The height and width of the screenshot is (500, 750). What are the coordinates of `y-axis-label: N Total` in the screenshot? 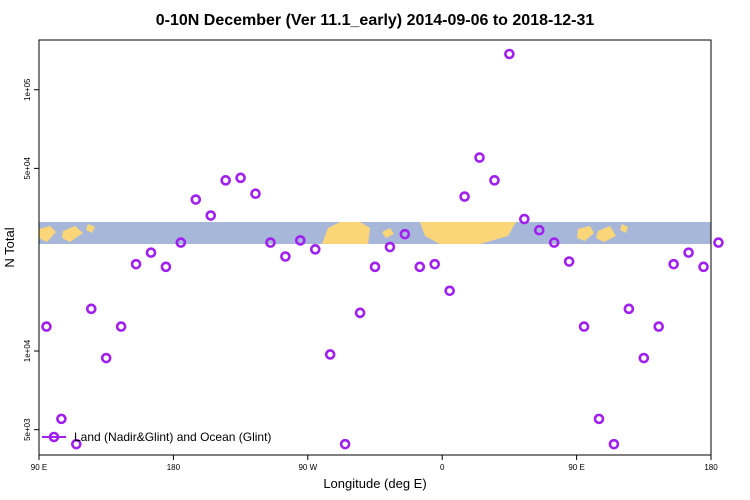 It's located at (9, 247).